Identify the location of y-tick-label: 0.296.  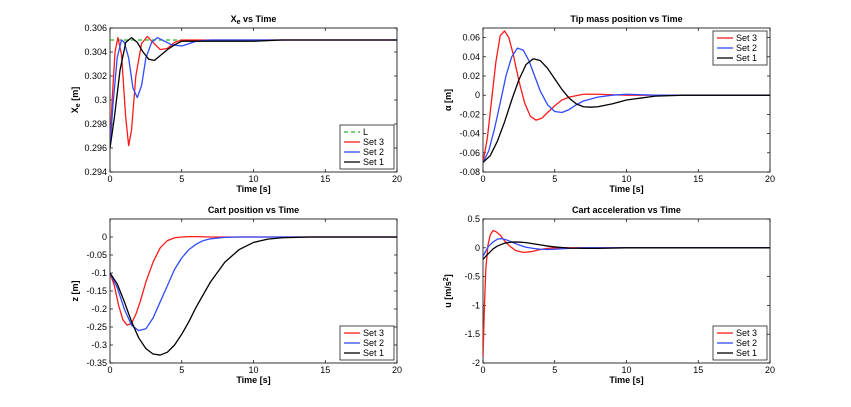
(95, 148).